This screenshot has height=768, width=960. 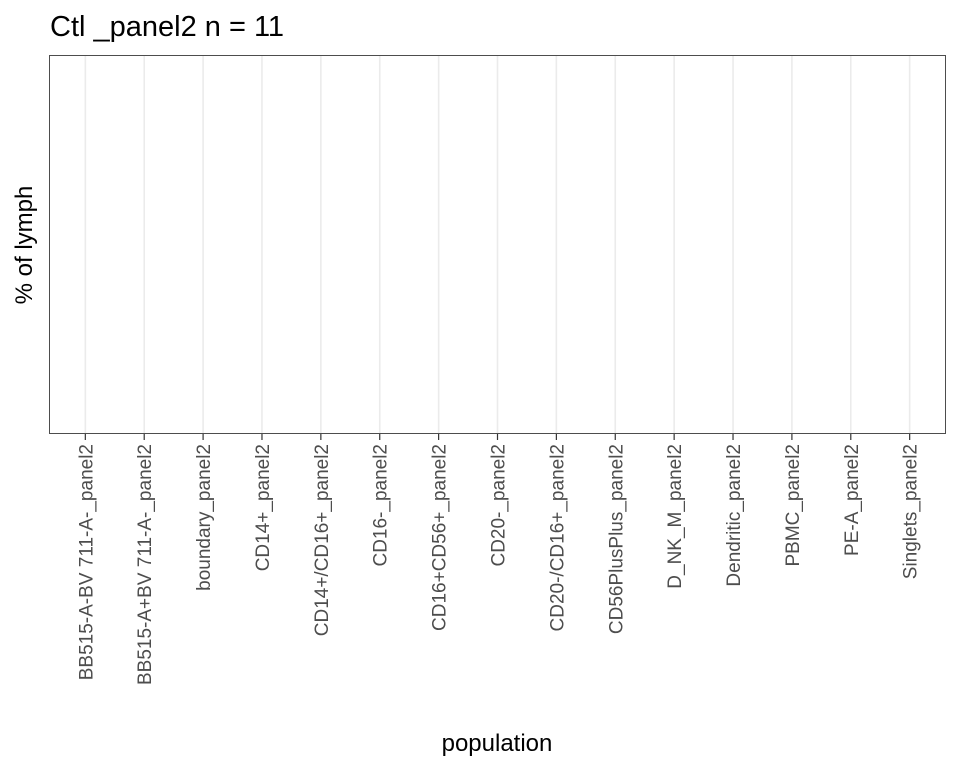 What do you see at coordinates (499, 505) in the screenshot?
I see `x-tick-label: CD20-_panel2` at bounding box center [499, 505].